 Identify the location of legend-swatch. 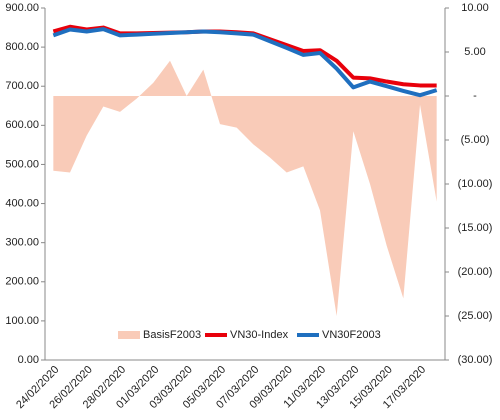
(129, 335).